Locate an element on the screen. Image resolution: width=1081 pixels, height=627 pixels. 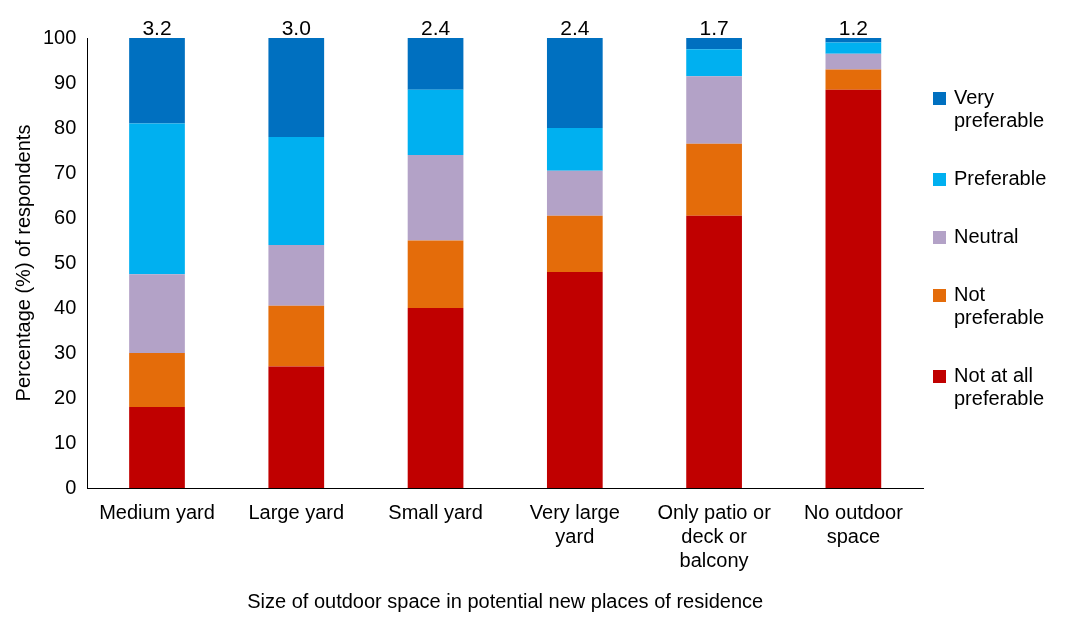
annotation: 1.7 is located at coordinates (714, 28).